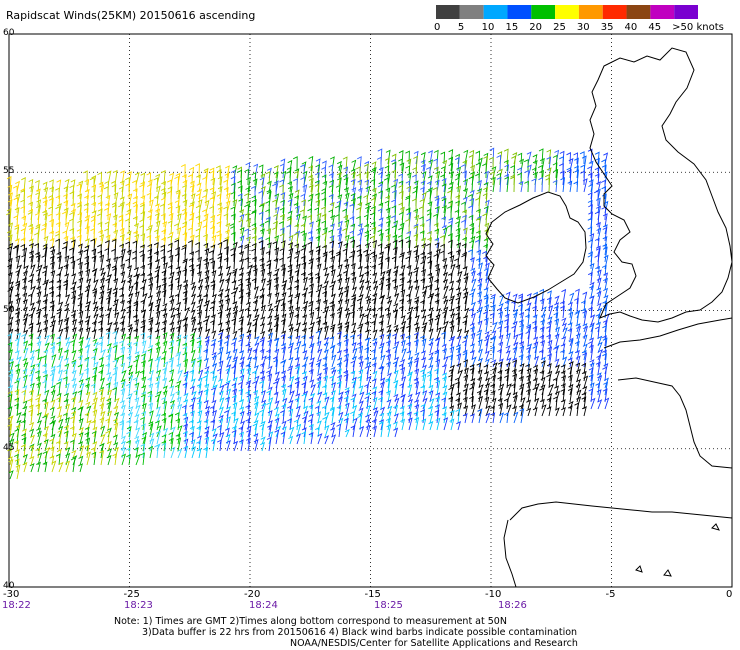 This screenshot has height=650, width=740. I want to click on time-label: 18:25, so click(388, 605).